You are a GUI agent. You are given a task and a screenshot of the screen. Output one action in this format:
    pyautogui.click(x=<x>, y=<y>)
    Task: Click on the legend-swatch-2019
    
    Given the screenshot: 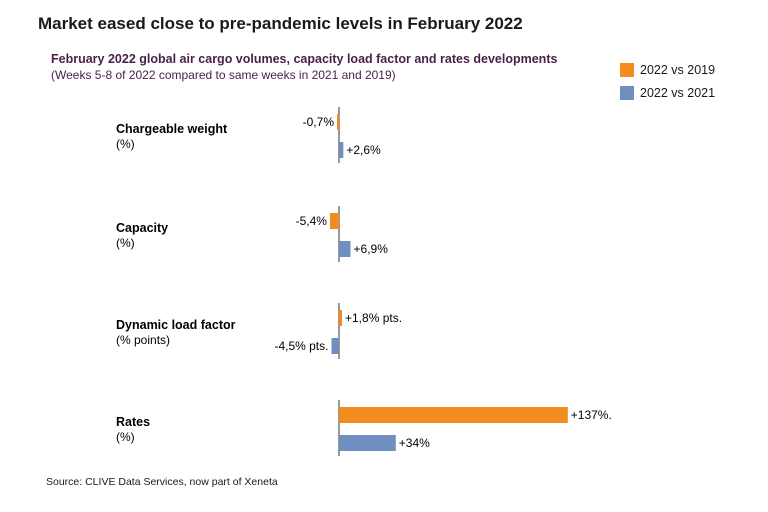 What is the action you would take?
    pyautogui.click(x=627, y=70)
    